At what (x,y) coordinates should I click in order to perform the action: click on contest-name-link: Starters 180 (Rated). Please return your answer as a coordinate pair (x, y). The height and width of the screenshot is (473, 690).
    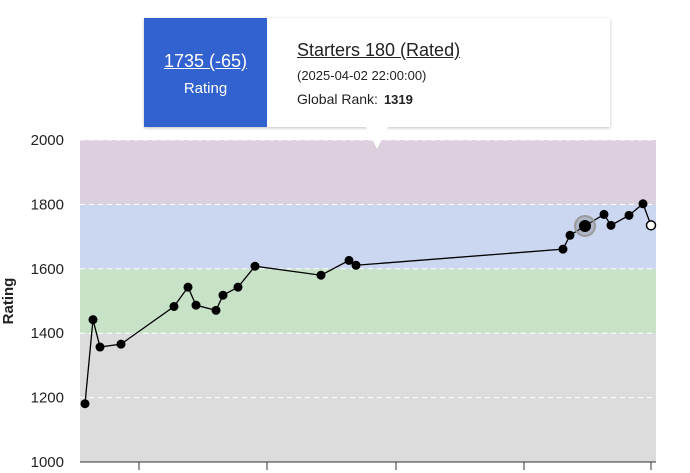
    Looking at the image, I should click on (379, 50).